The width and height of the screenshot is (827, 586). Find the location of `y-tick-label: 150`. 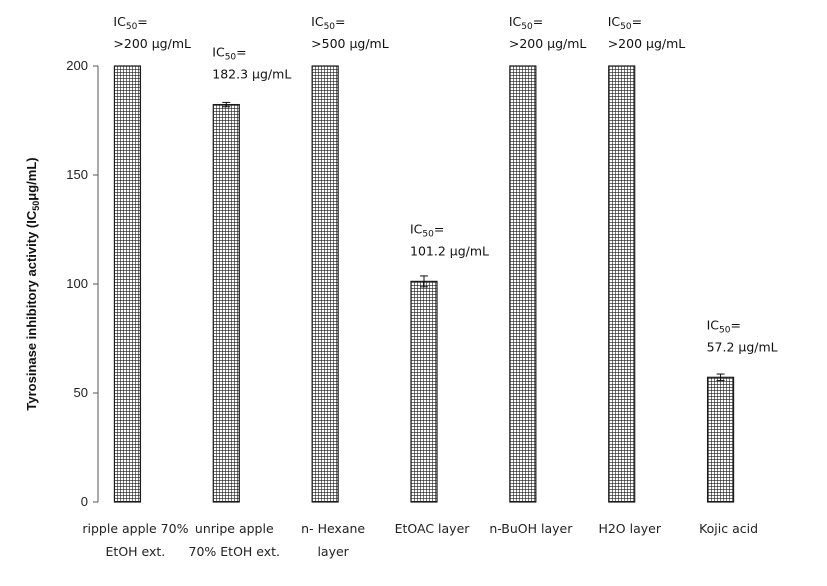

y-tick-label: 150 is located at coordinates (77, 174).